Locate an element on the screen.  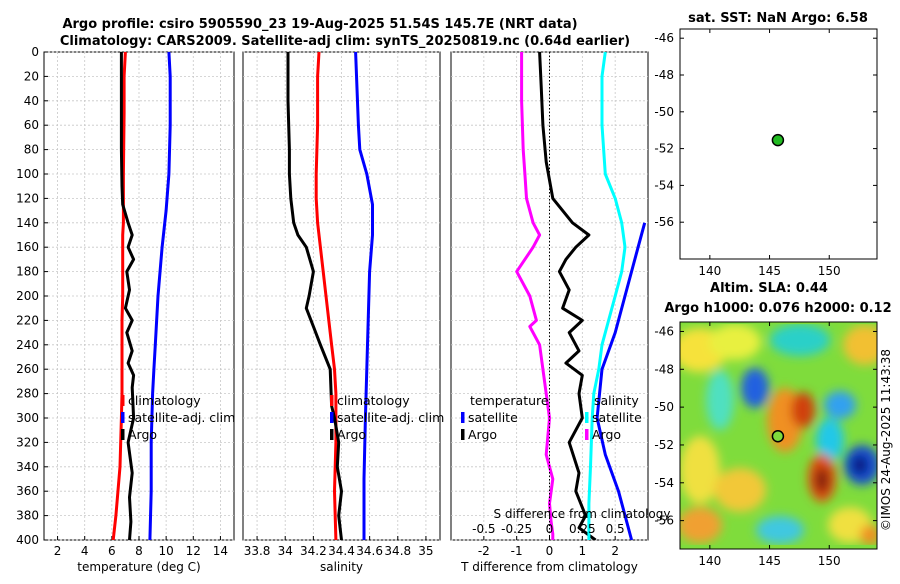
legend-label: satellite is located at coordinates (493, 417).